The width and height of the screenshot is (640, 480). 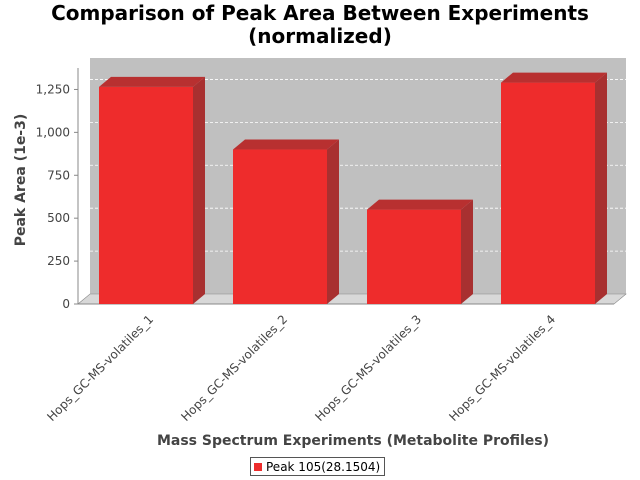 I want to click on y-tick-label: 500, so click(x=58, y=218).